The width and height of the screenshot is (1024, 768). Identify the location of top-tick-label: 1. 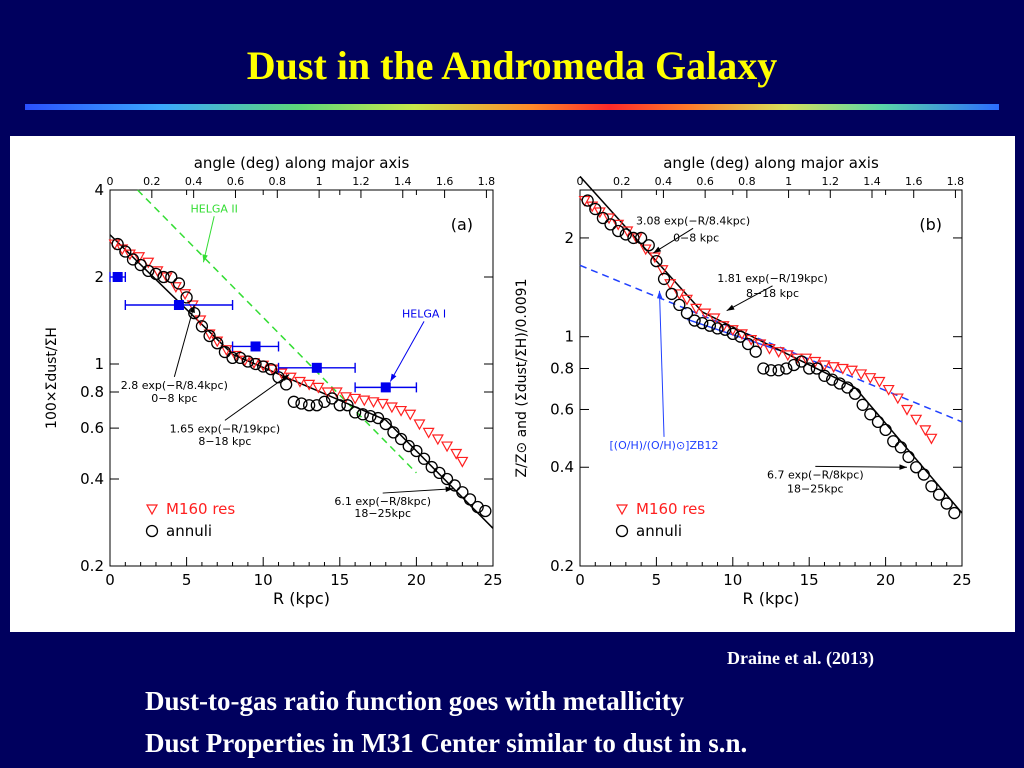
(788, 181).